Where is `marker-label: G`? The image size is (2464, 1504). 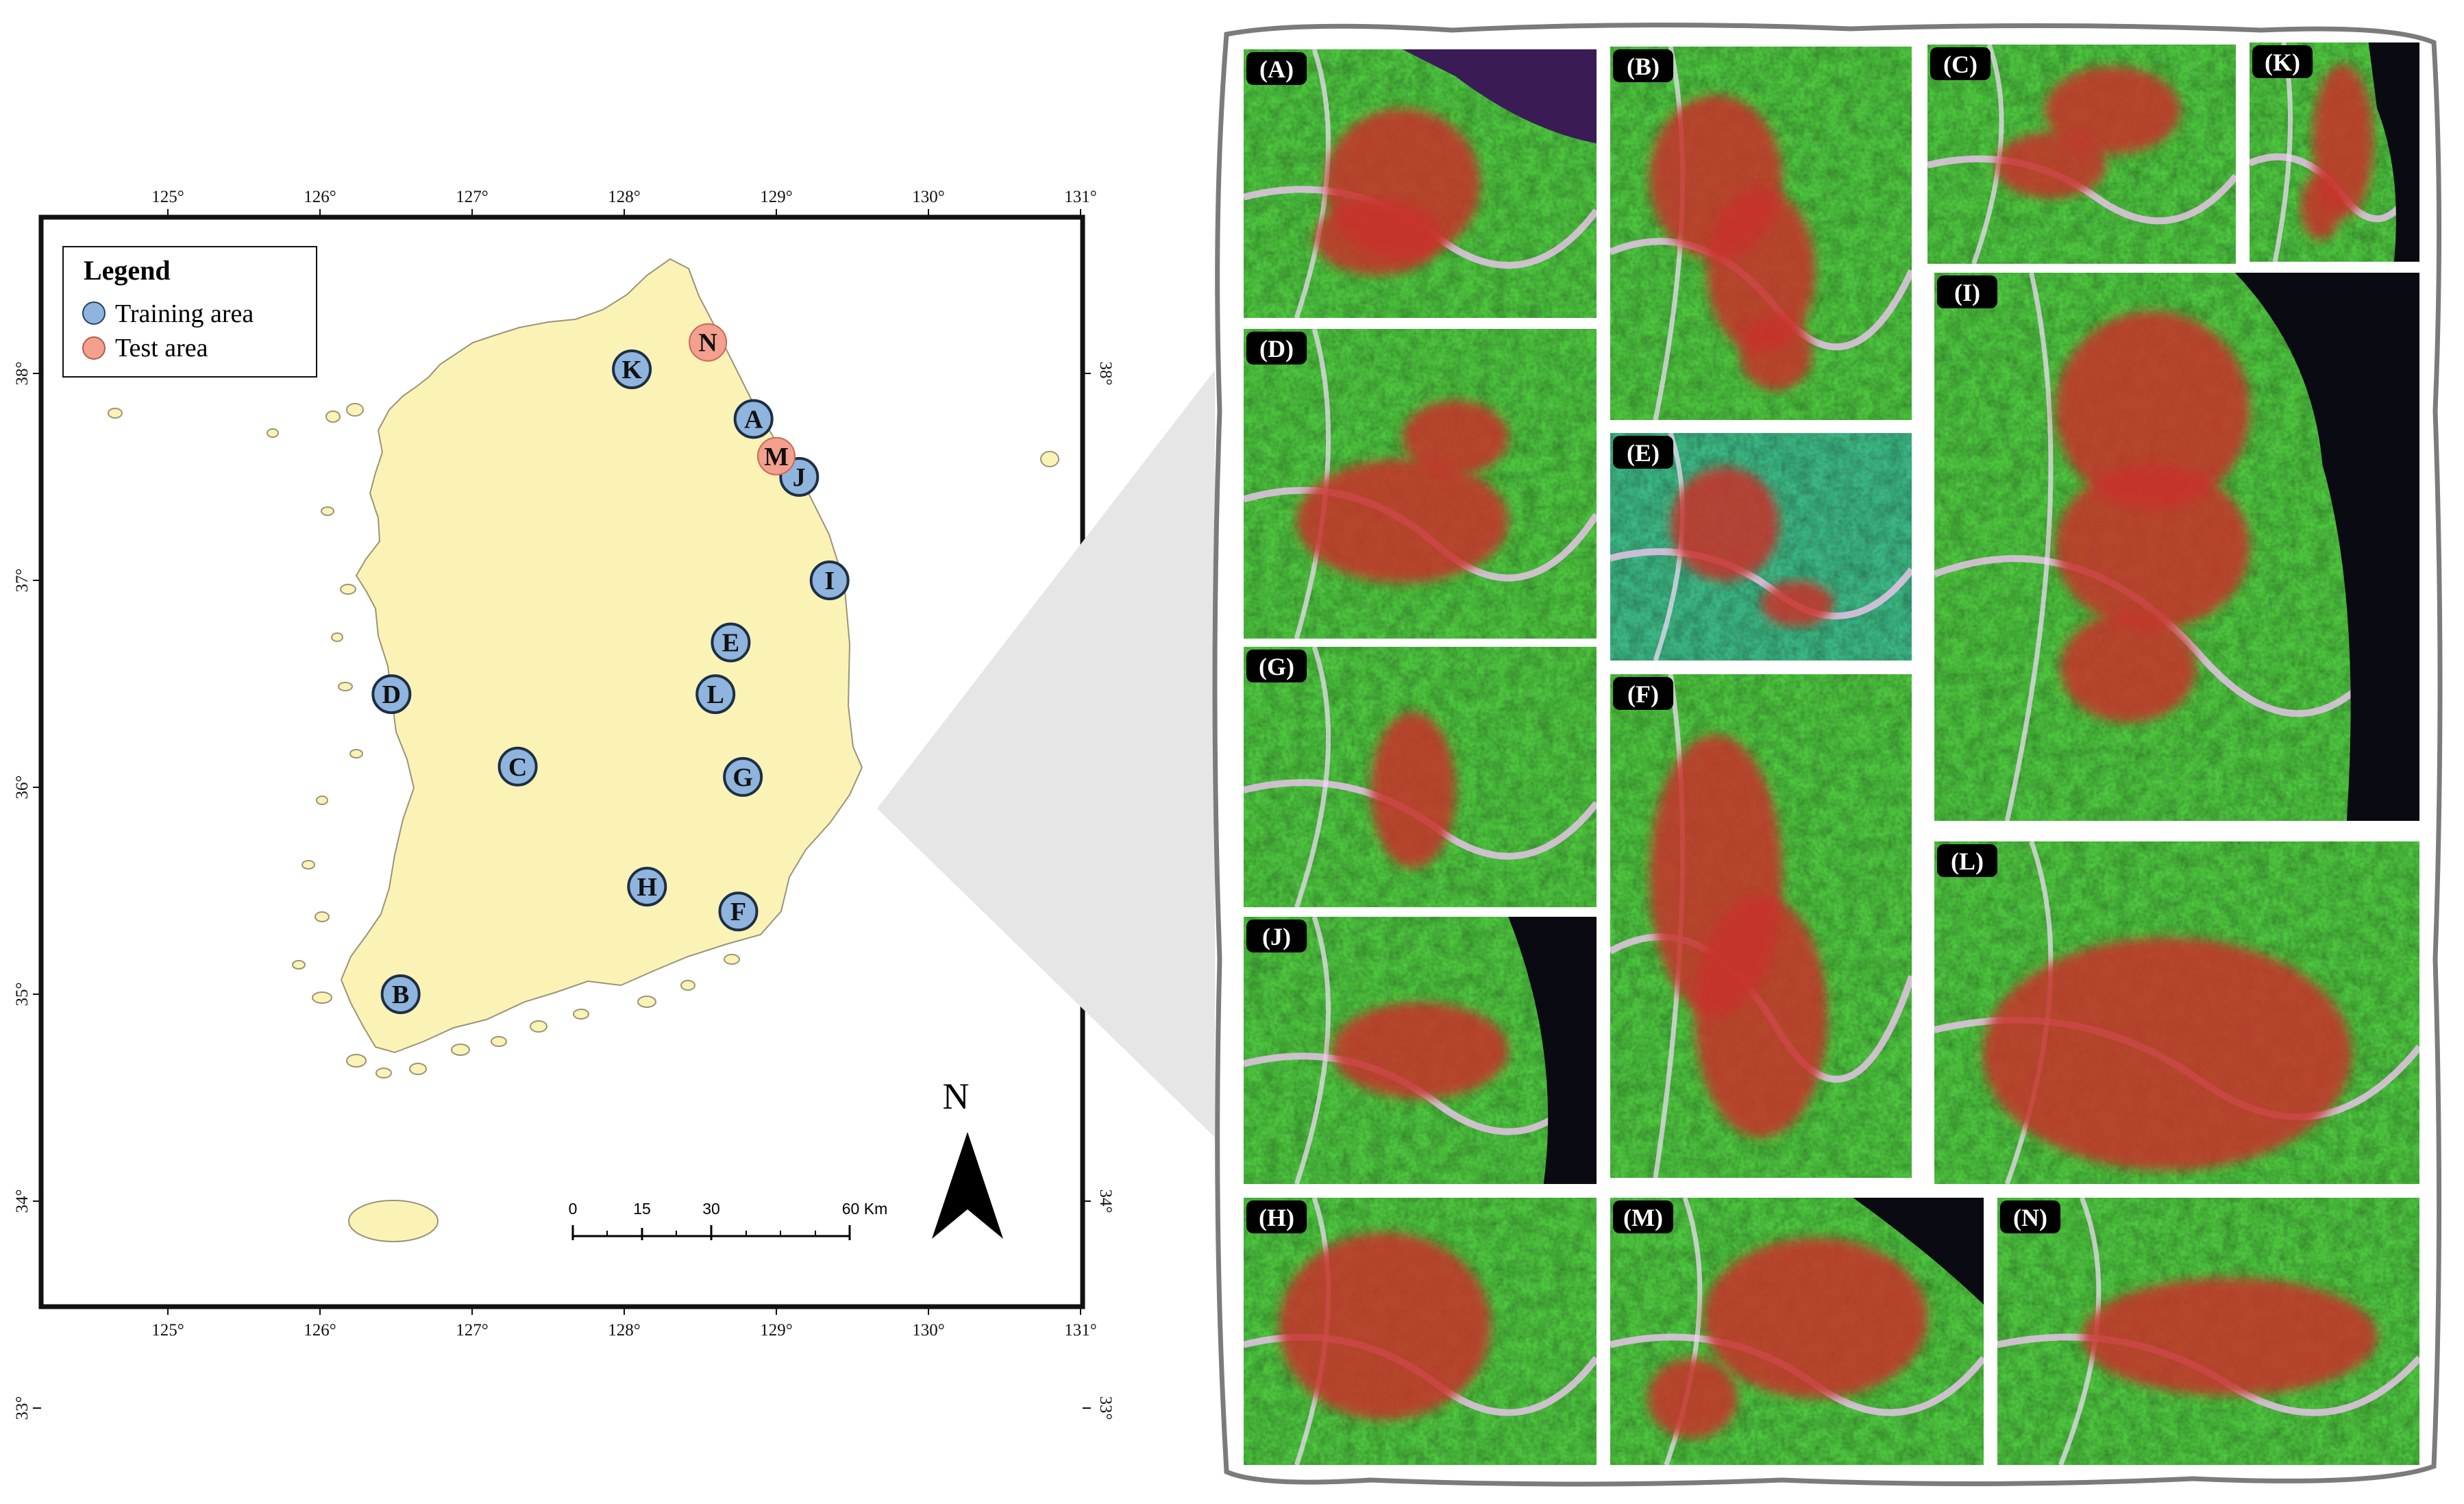 marker-label: G is located at coordinates (742, 777).